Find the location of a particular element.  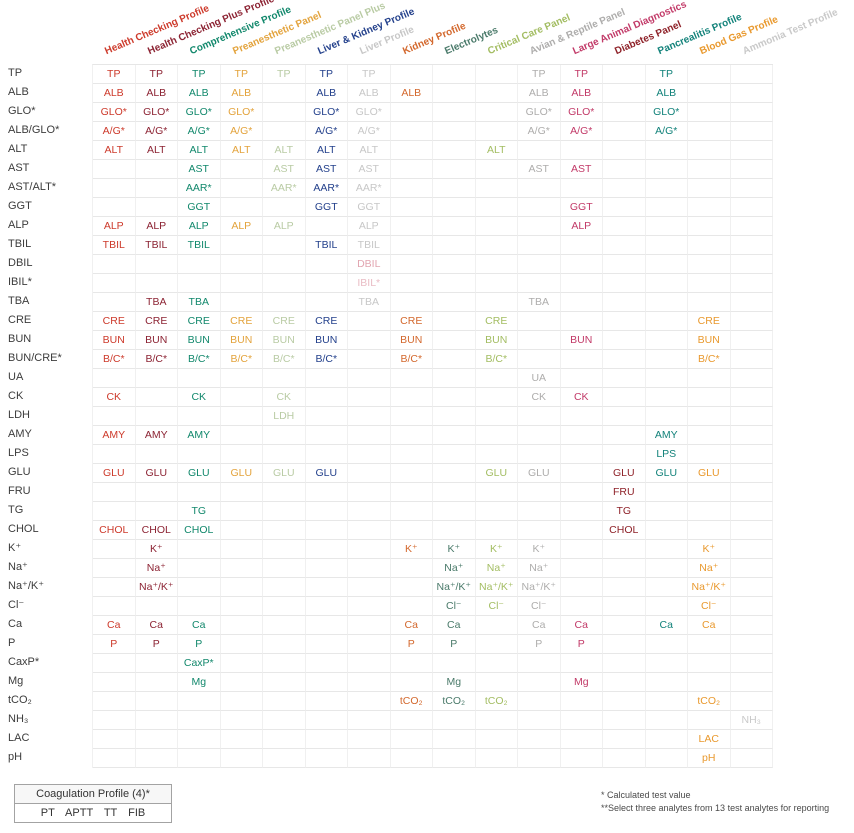

row-label: NH₃ is located at coordinates (18, 719).